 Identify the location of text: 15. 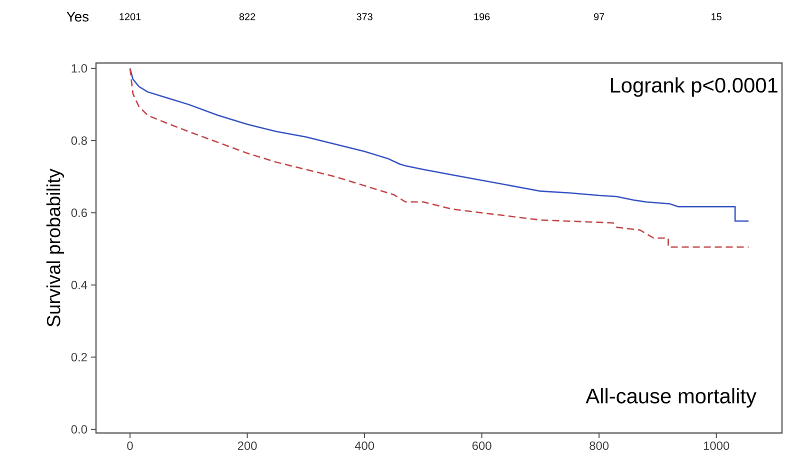
(717, 16).